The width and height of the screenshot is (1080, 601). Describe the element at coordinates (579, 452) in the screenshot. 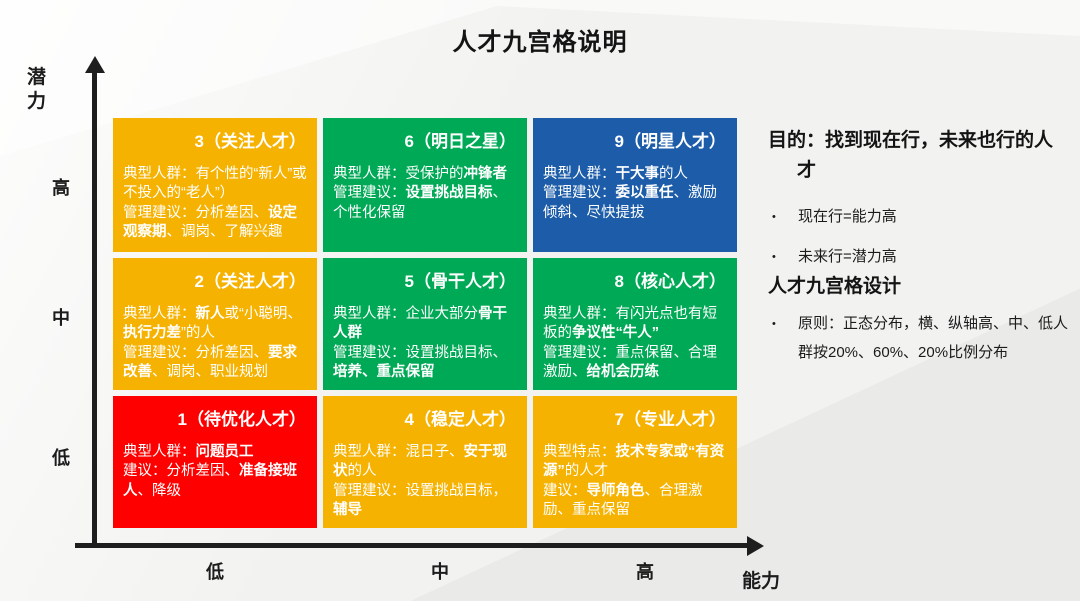

I see `text-segment: 典型特点：` at that location.